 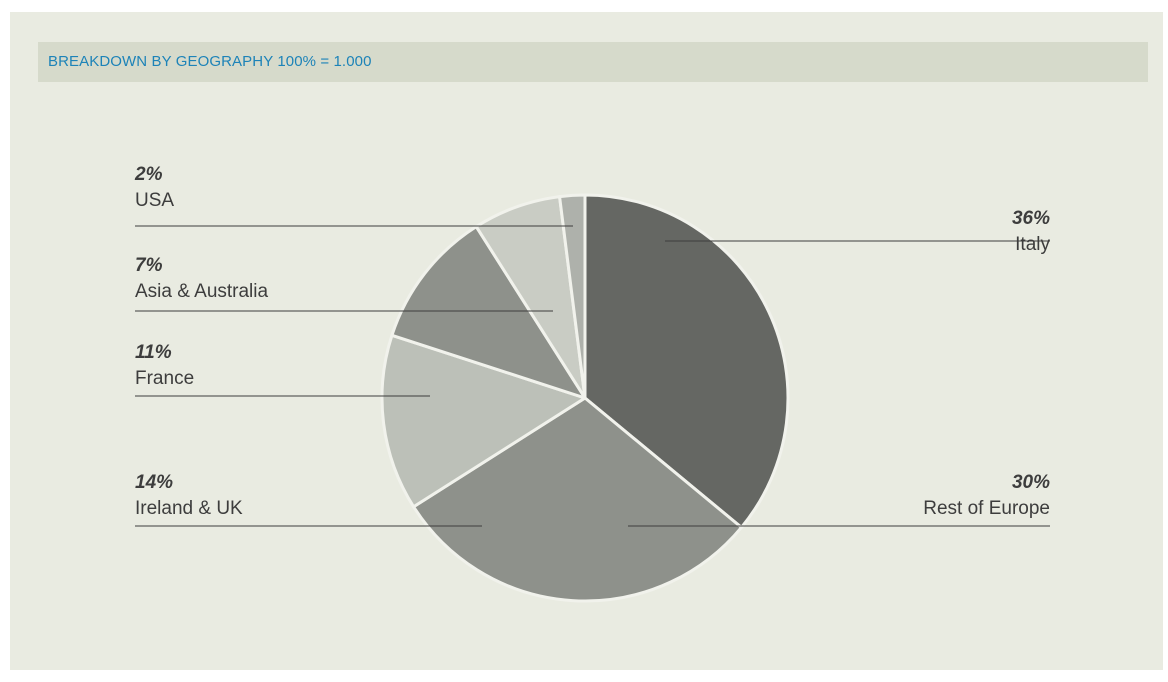 What do you see at coordinates (324, 61) in the screenshot?
I see `chart-total: 100% = 1.000` at bounding box center [324, 61].